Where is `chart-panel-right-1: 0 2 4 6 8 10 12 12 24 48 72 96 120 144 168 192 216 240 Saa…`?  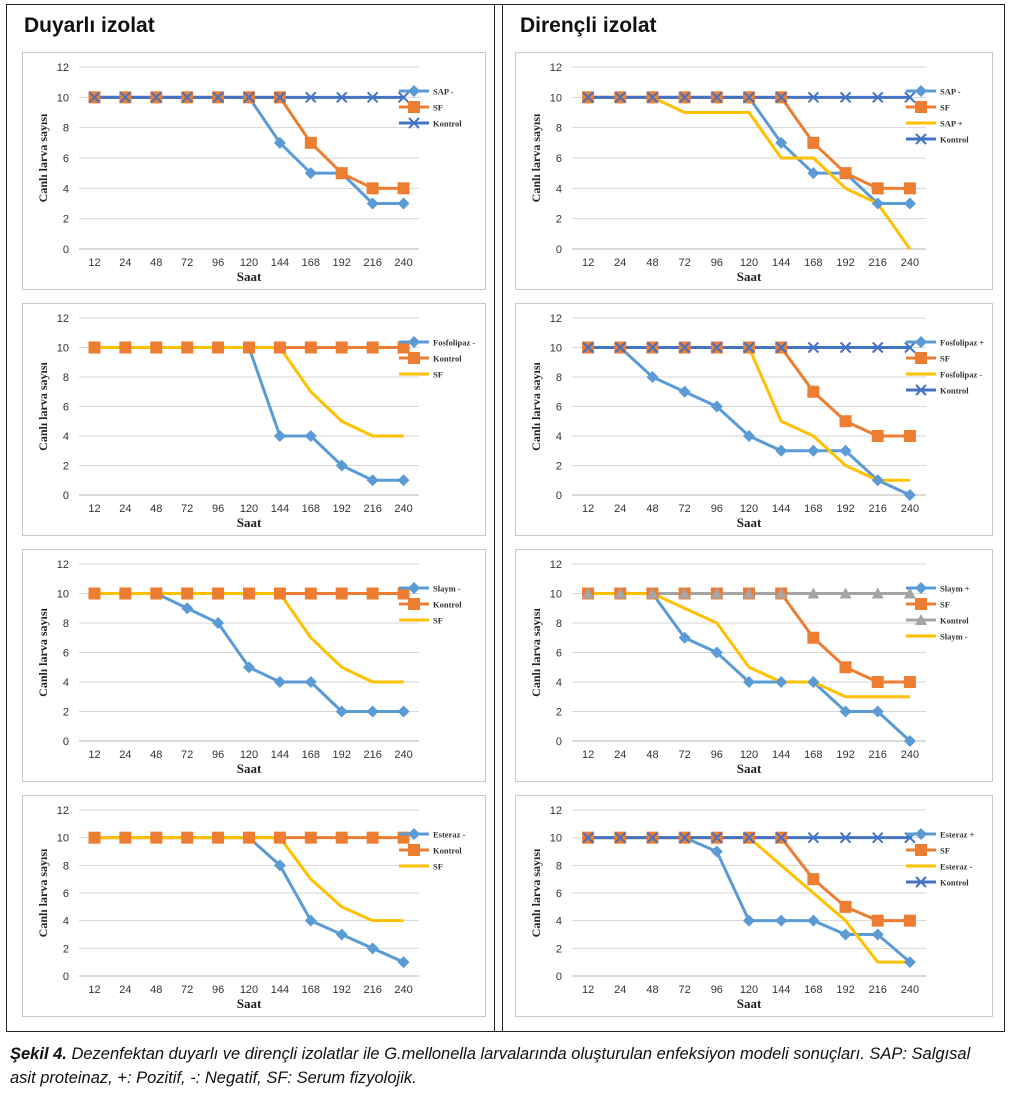
chart-panel-right-1: 0 2 4 6 8 10 12 12 24 48 72 96 120 144 168 192 216 240 Saa… is located at coordinates (754, 171).